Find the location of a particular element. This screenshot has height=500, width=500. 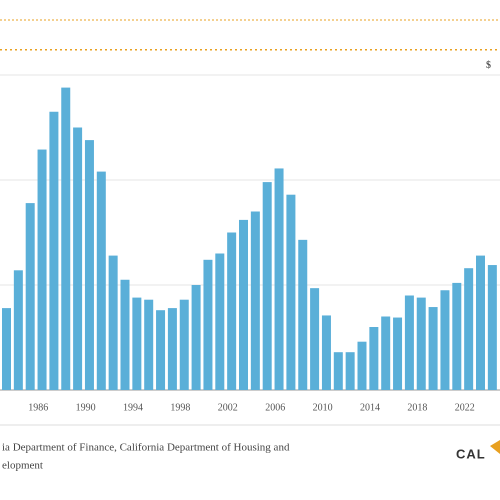

x-tick-label: 1986 is located at coordinates (38, 407).